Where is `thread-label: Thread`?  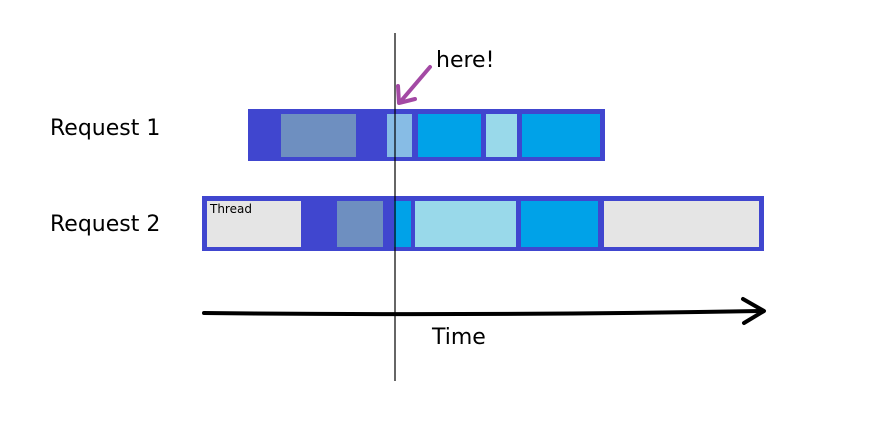 thread-label: Thread is located at coordinates (231, 209).